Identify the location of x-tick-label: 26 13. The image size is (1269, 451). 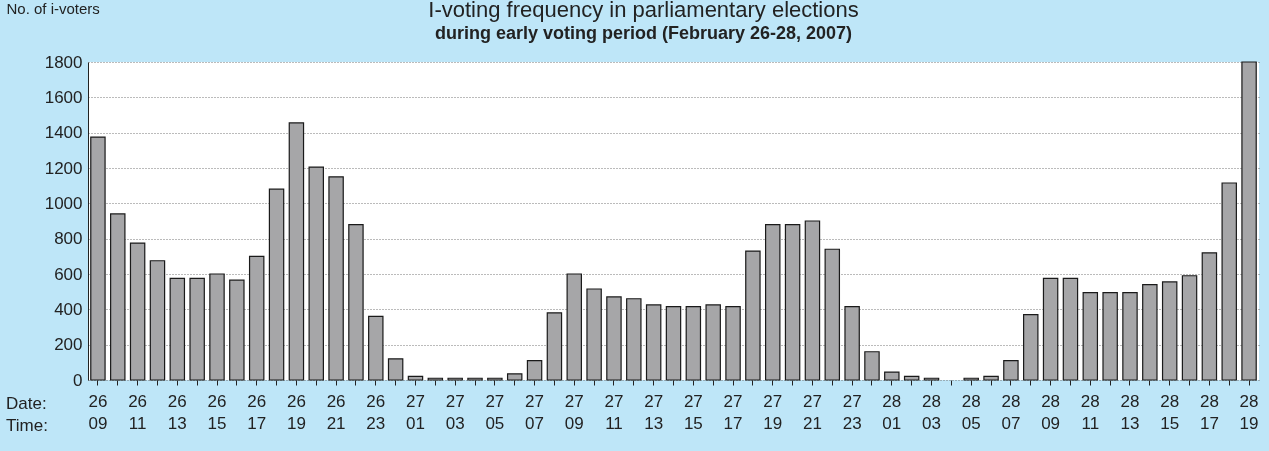
(177, 412).